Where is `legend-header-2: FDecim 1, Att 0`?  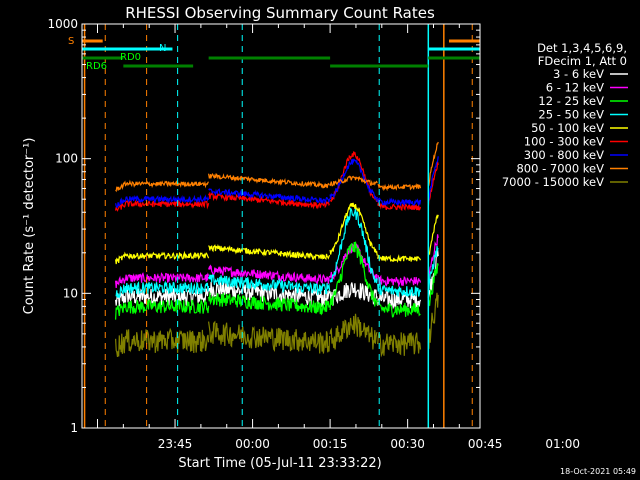
legend-header-2: FDecim 1, Att 0 is located at coordinates (582, 61).